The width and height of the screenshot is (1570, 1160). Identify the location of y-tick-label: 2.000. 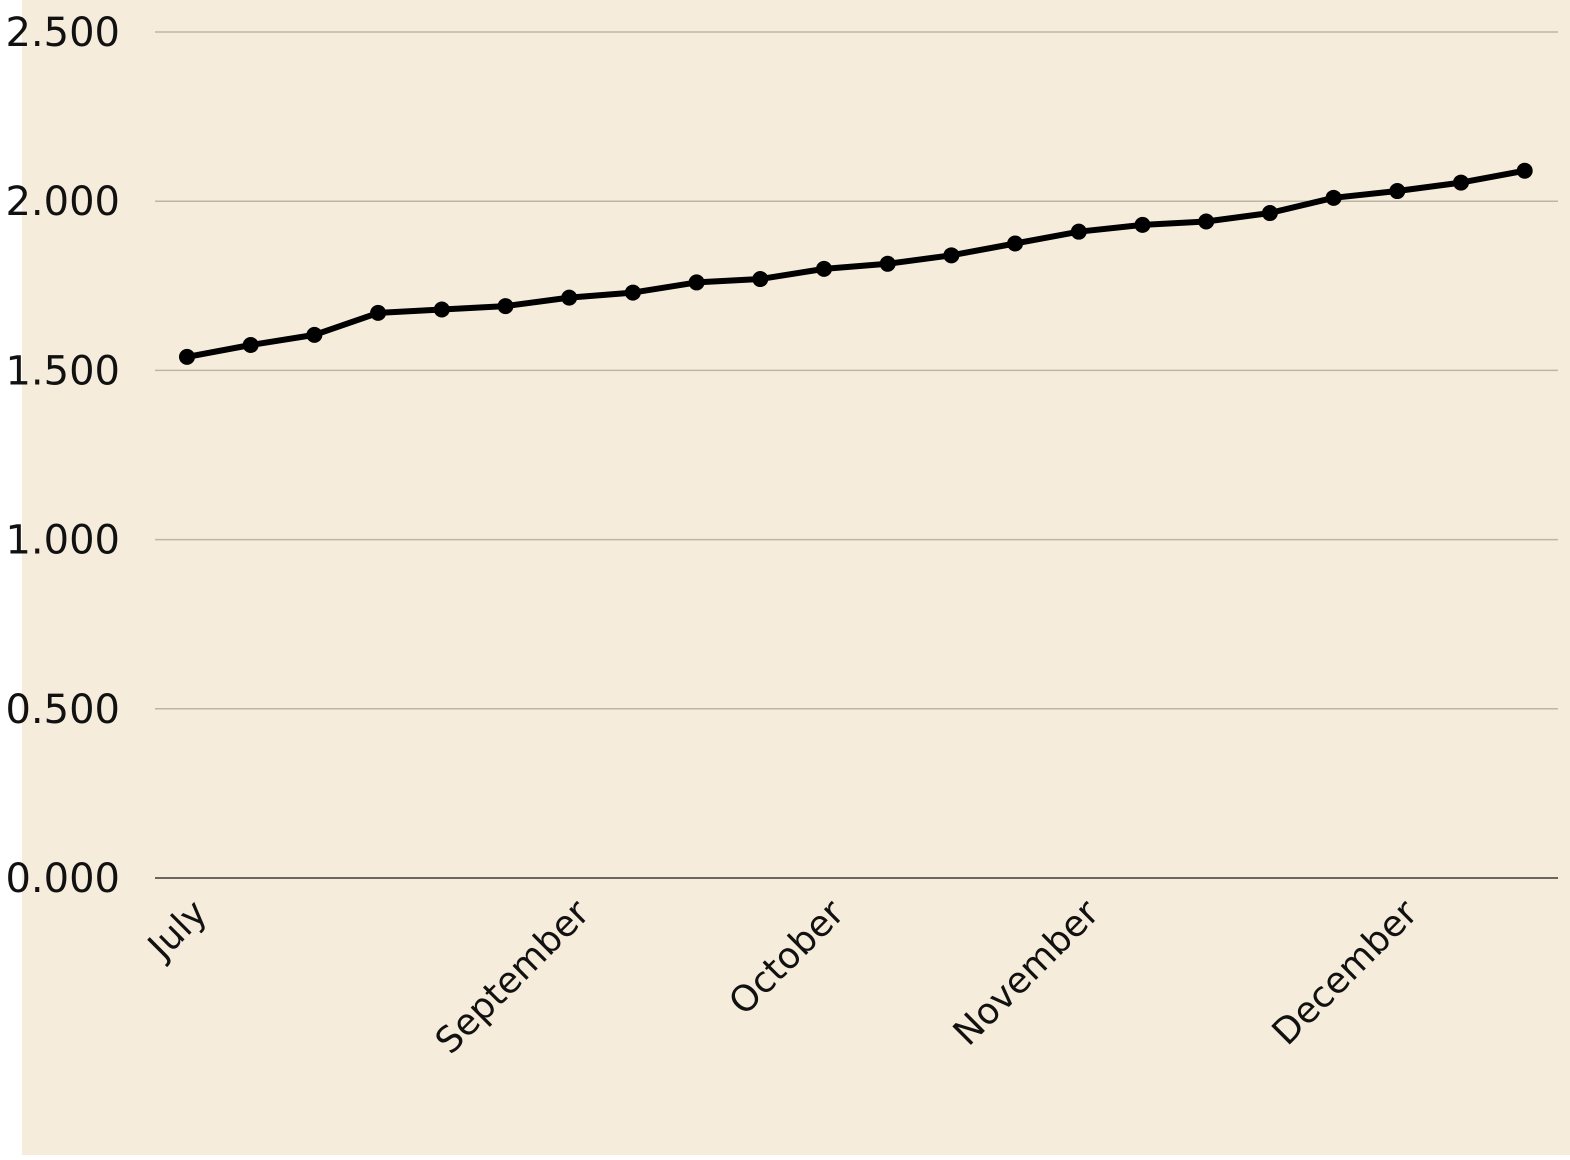
(62, 202).